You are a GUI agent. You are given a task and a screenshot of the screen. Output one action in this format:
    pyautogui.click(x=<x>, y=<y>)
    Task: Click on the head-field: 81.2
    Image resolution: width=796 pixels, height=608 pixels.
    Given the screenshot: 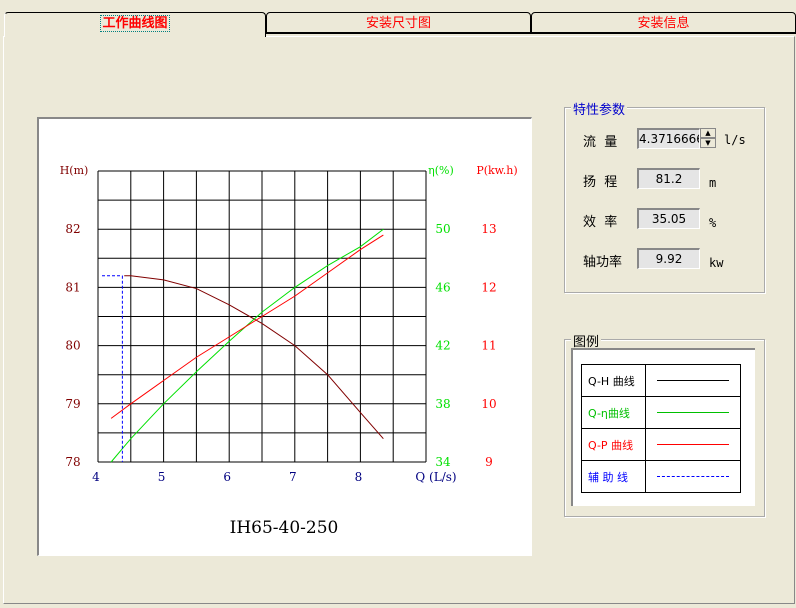 What is the action you would take?
    pyautogui.click(x=668, y=178)
    